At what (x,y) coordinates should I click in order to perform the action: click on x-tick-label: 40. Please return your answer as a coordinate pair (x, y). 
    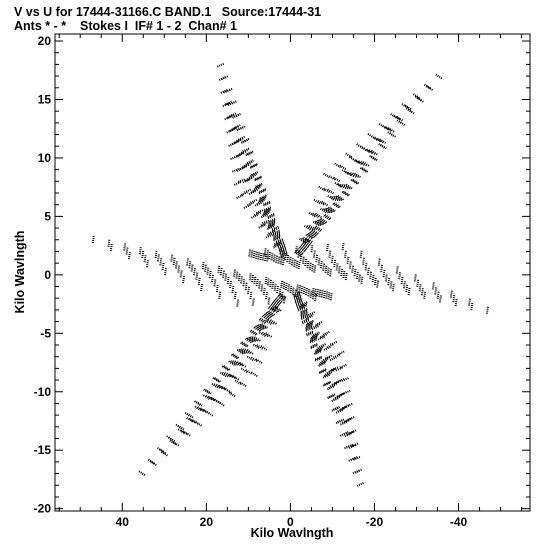
    Looking at the image, I should click on (123, 522).